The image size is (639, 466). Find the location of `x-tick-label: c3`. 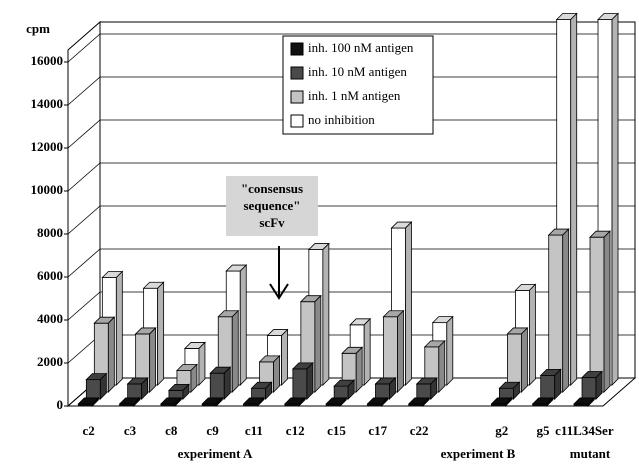

x-tick-label: c3 is located at coordinates (130, 430).